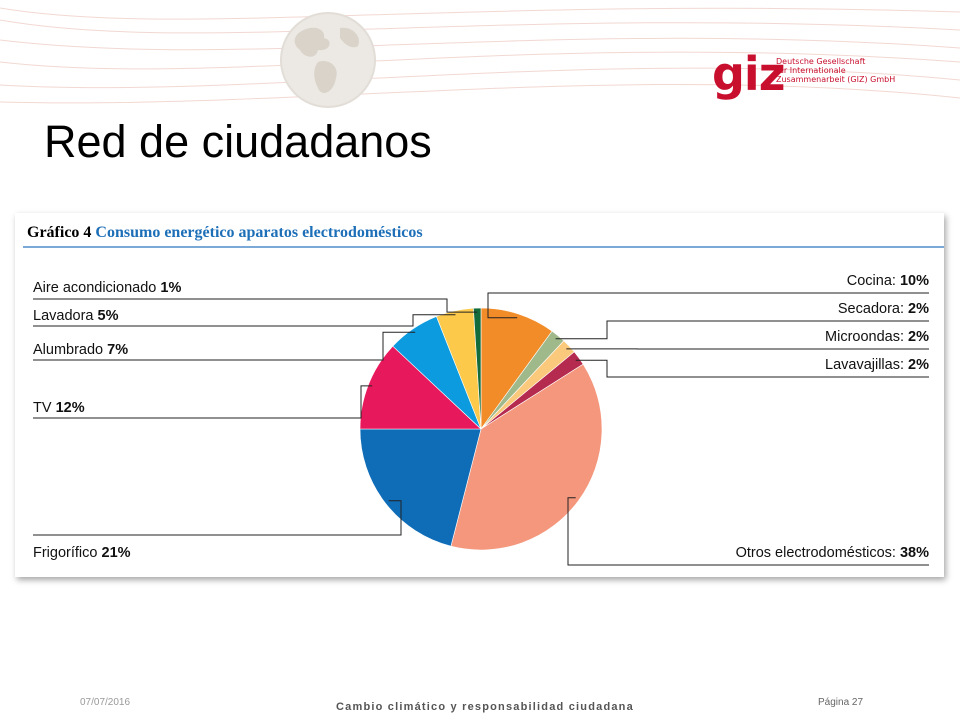 The image size is (960, 720). Describe the element at coordinates (811, 70) in the screenshot. I see `giz-logo-line: für Internationale` at that location.